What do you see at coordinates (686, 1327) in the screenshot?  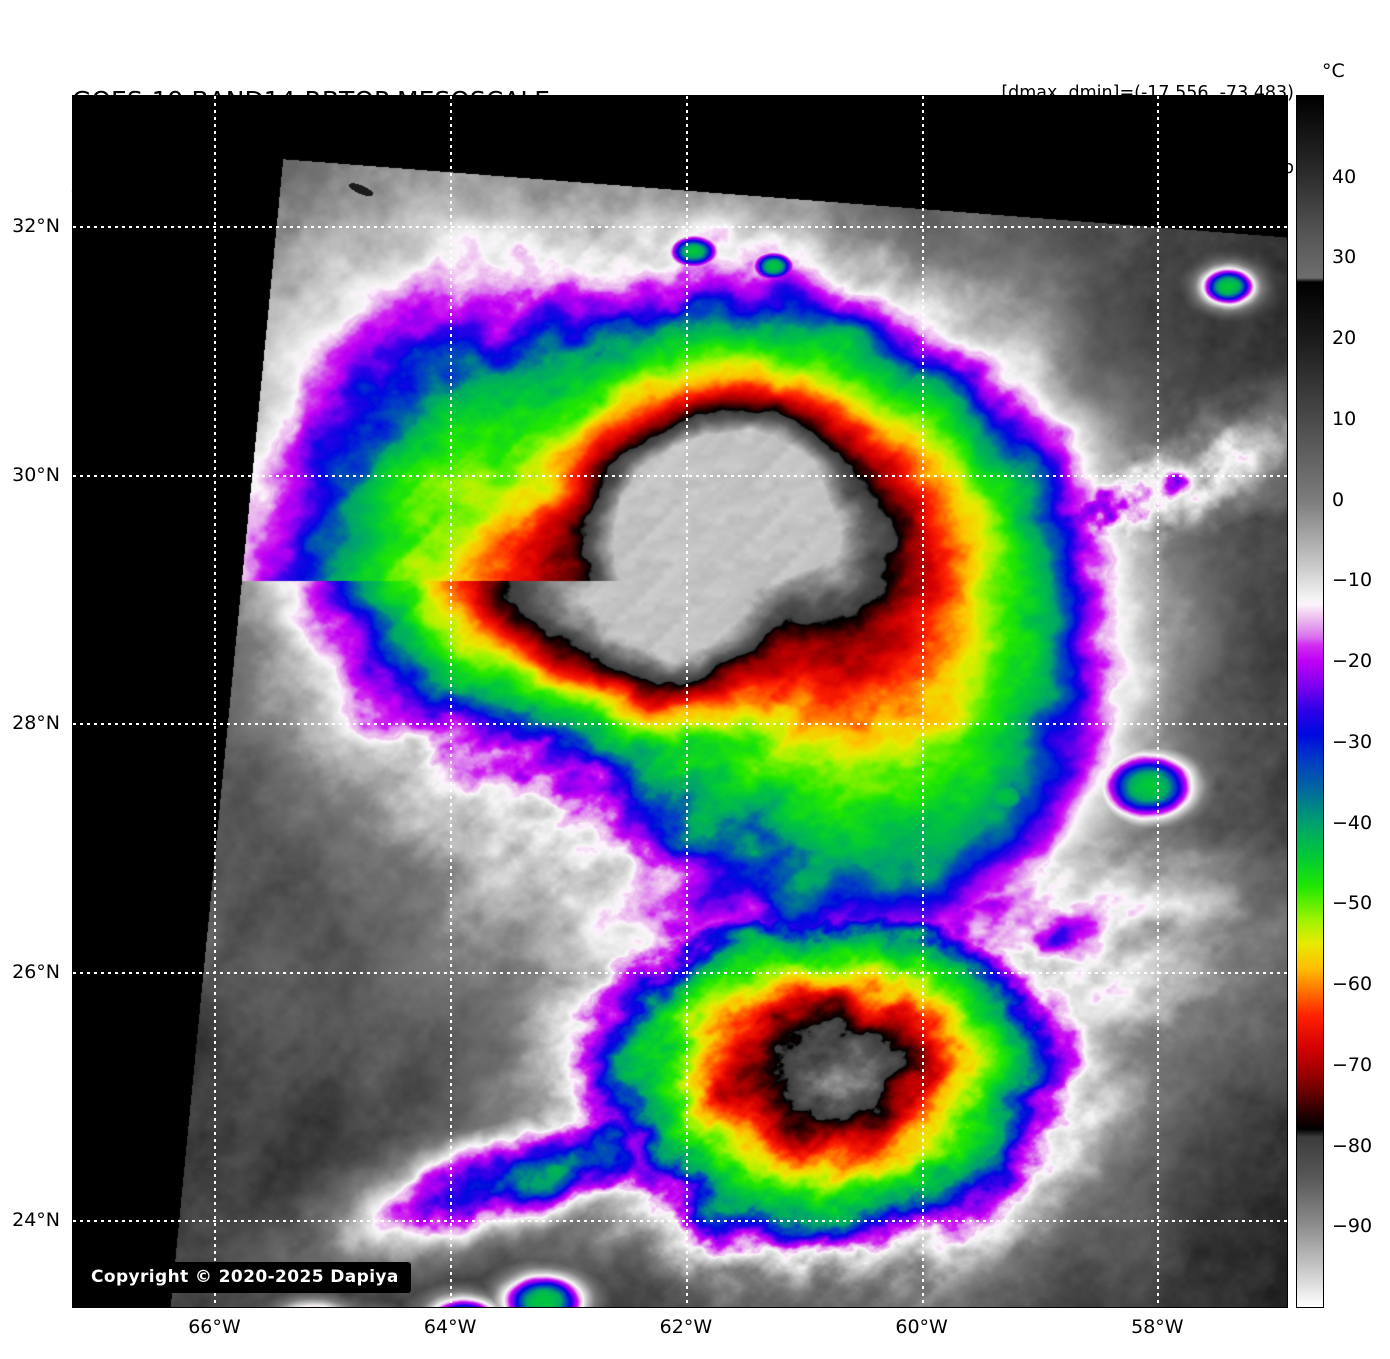 I see `longitude-tick-label: 62°W` at bounding box center [686, 1327].